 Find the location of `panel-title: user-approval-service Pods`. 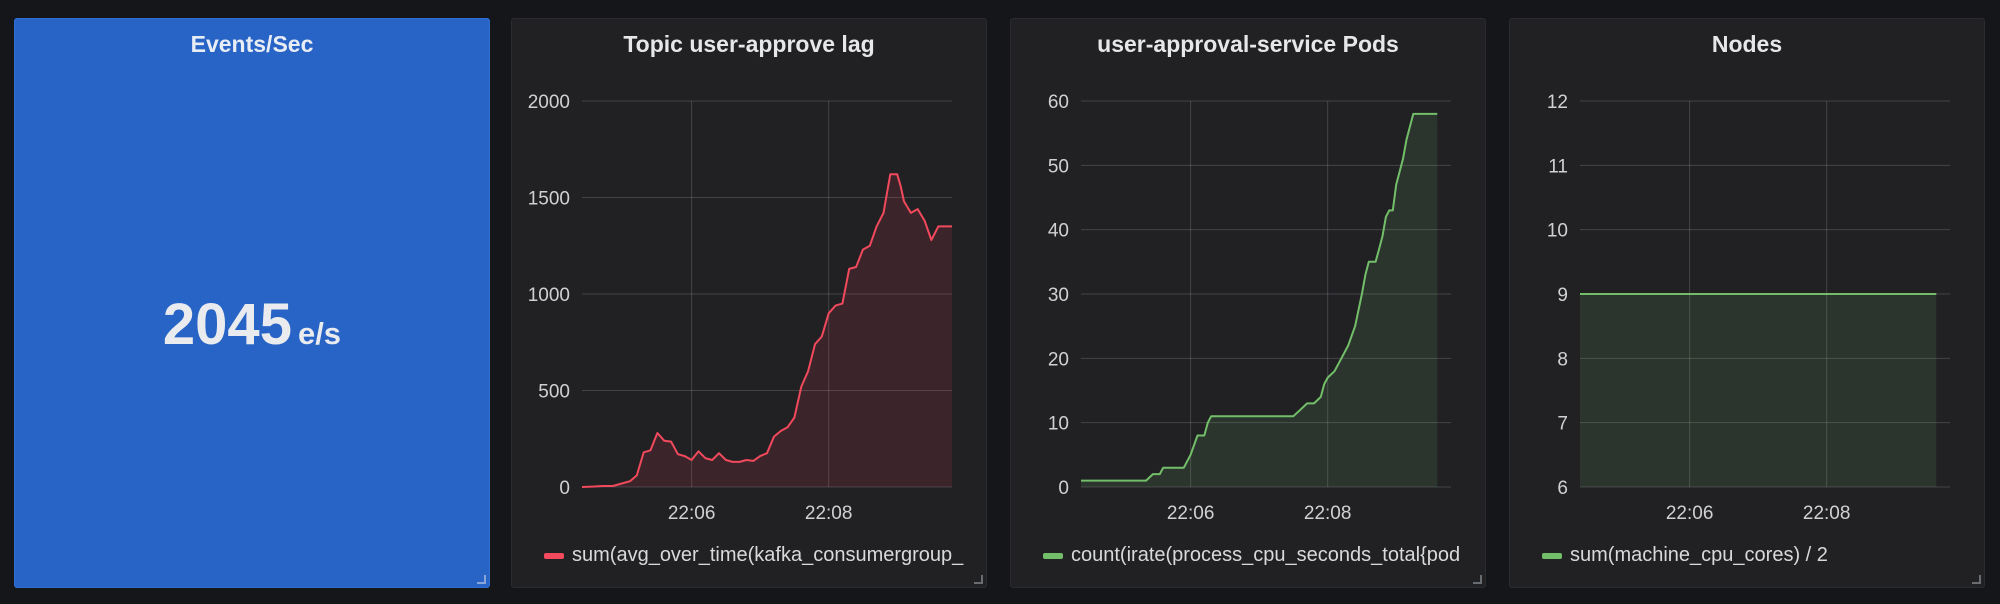

panel-title: user-approval-service Pods is located at coordinates (1248, 44).